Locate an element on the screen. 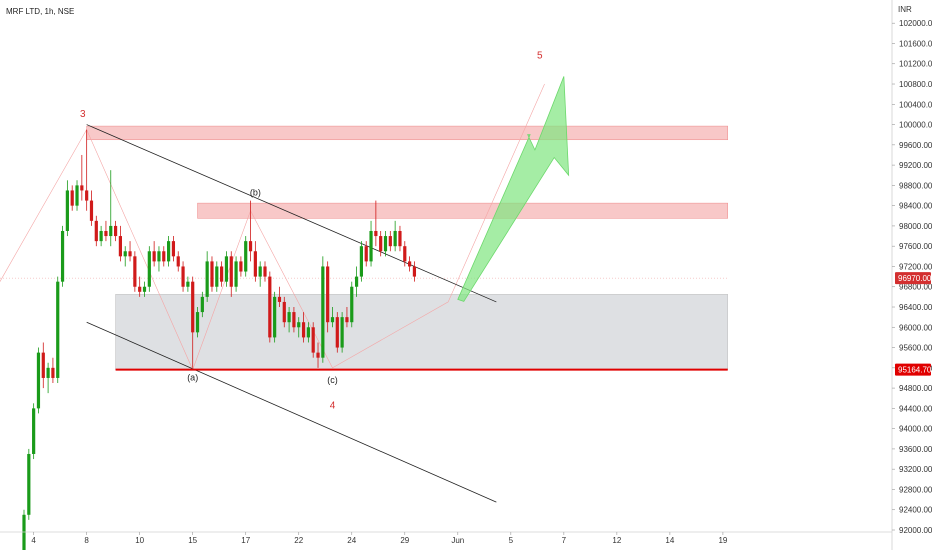 The height and width of the screenshot is (555, 932). channel-upper-line is located at coordinates (291, 213).